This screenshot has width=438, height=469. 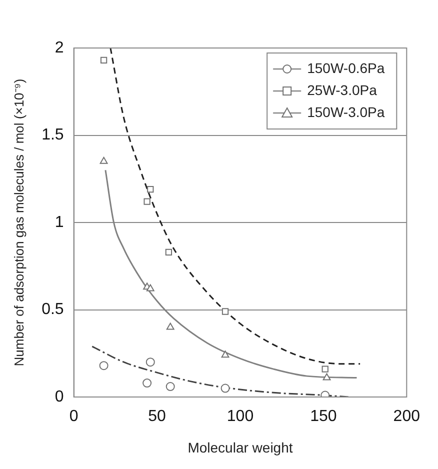 I want to click on x-tick-label: 200, so click(x=406, y=417).